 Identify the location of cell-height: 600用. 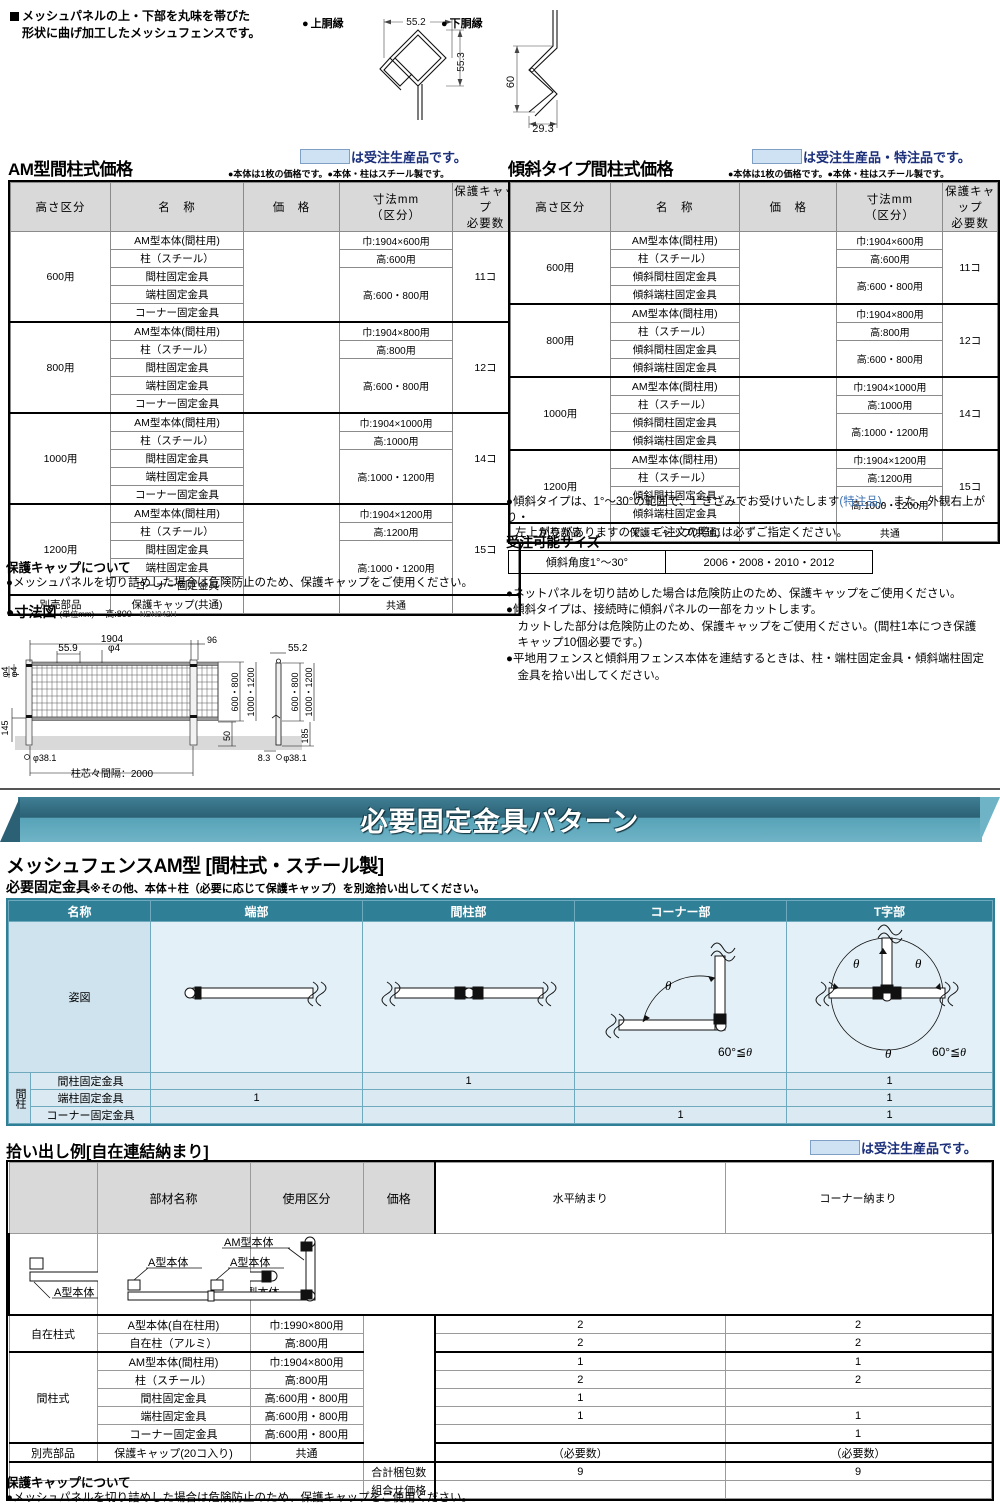
(60, 277).